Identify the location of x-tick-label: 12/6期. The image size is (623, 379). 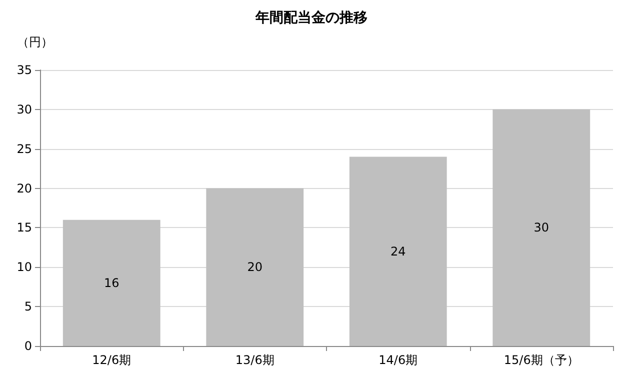
(112, 360).